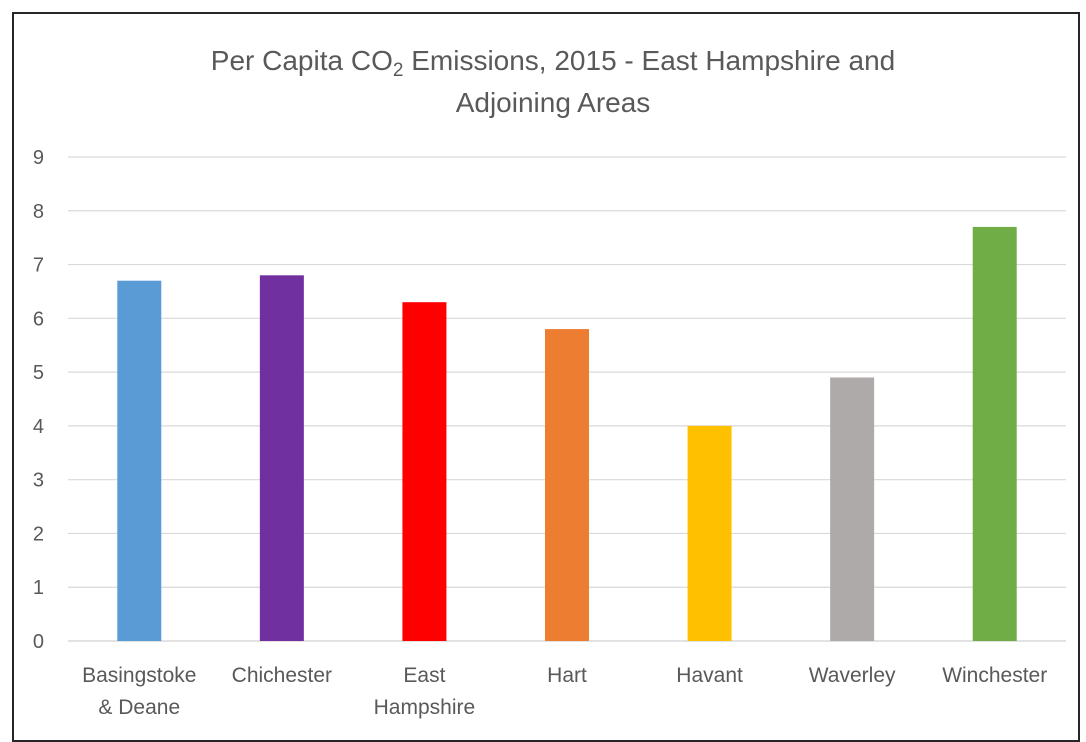  I want to click on y-tick-label: 9, so click(38, 158).